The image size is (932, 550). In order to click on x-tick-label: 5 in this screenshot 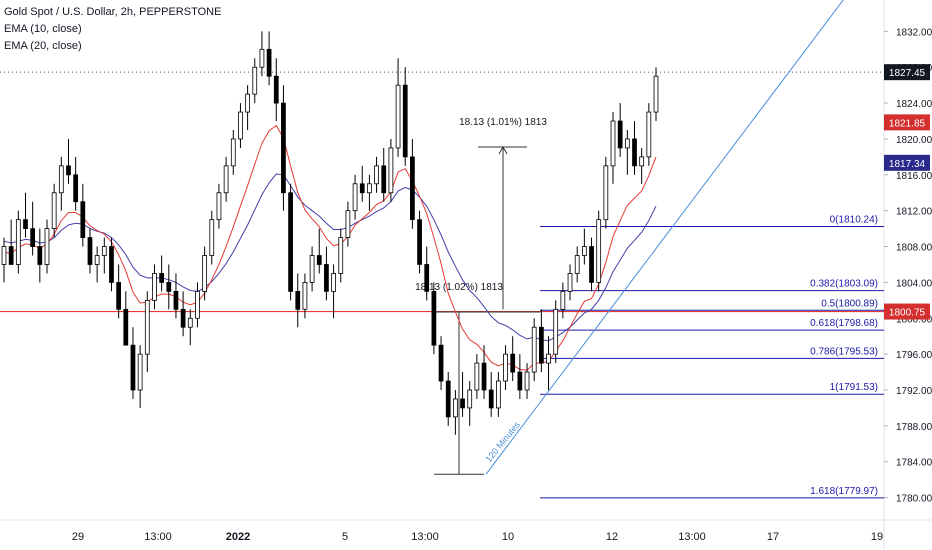, I will do `click(345, 537)`.